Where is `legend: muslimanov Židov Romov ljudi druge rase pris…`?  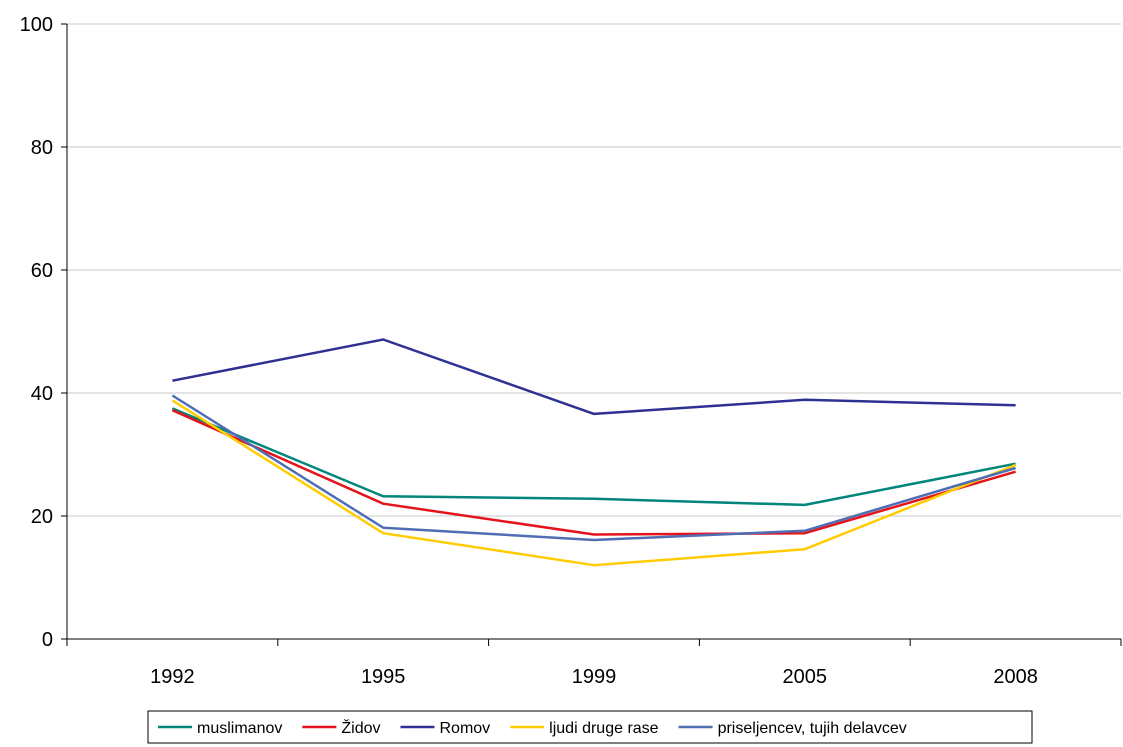 legend: muslimanov Židov Romov ljudi druge rase pris… is located at coordinates (590, 727).